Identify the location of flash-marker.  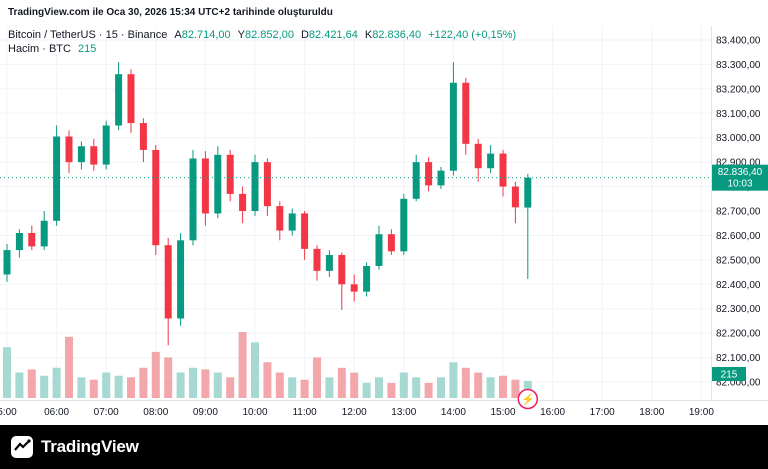
(528, 399).